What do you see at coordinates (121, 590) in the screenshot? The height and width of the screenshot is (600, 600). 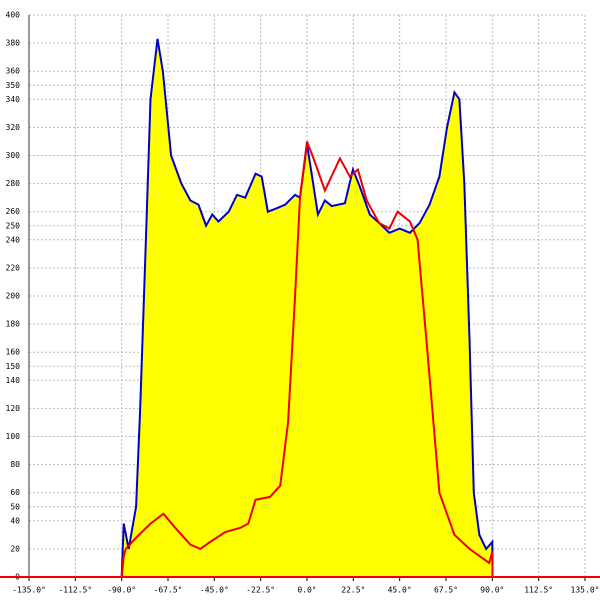 I see `x-tick-label: -90.0°` at bounding box center [121, 590].